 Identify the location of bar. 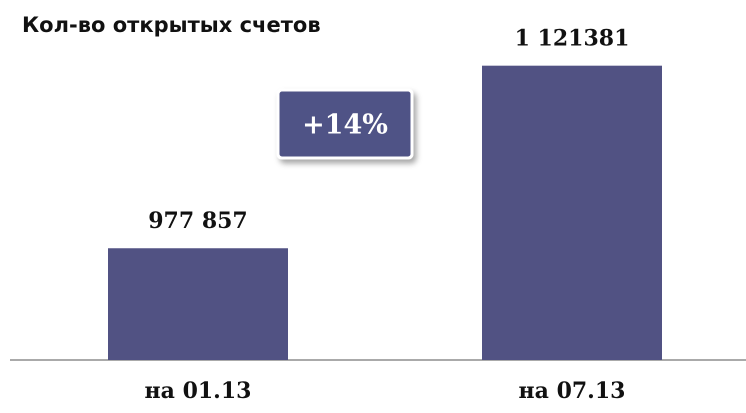
(198, 304).